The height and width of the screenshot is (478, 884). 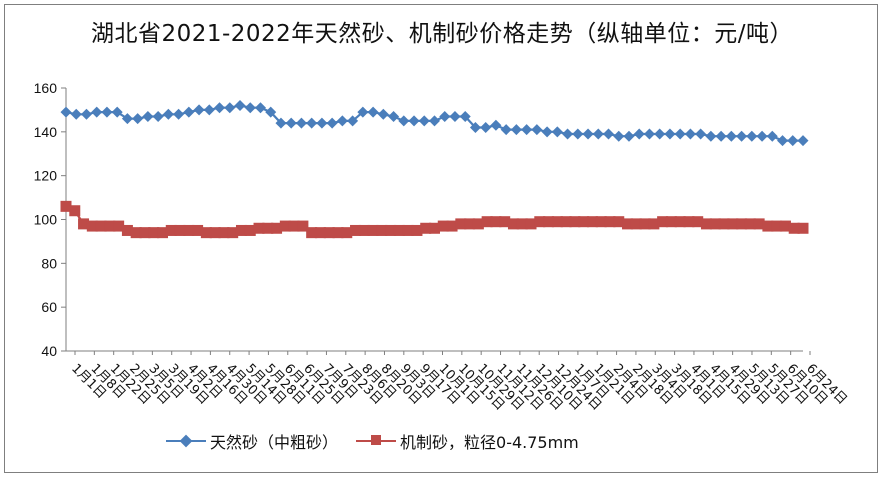 What do you see at coordinates (186, 441) in the screenshot?
I see `legend-marker-diamond` at bounding box center [186, 441].